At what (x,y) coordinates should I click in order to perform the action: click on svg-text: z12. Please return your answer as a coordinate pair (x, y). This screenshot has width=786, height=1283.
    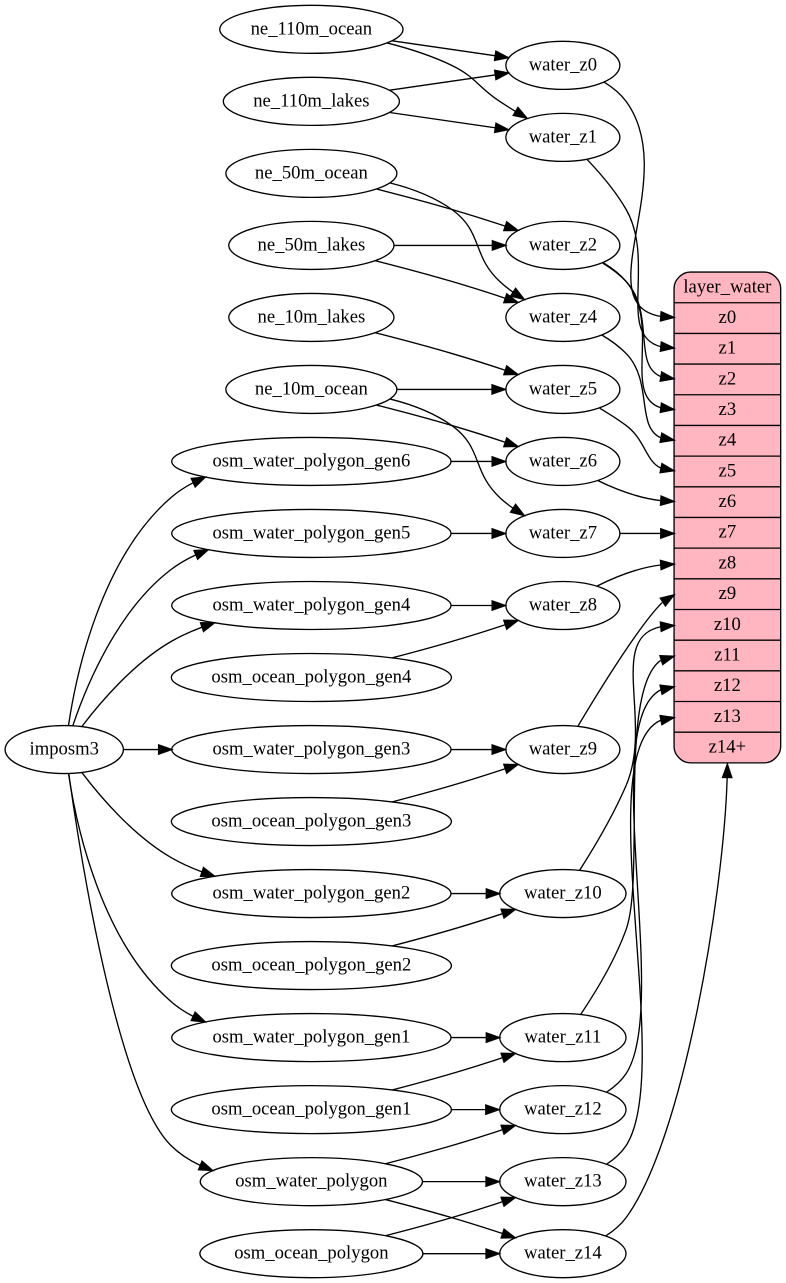
    Looking at the image, I should click on (727, 685).